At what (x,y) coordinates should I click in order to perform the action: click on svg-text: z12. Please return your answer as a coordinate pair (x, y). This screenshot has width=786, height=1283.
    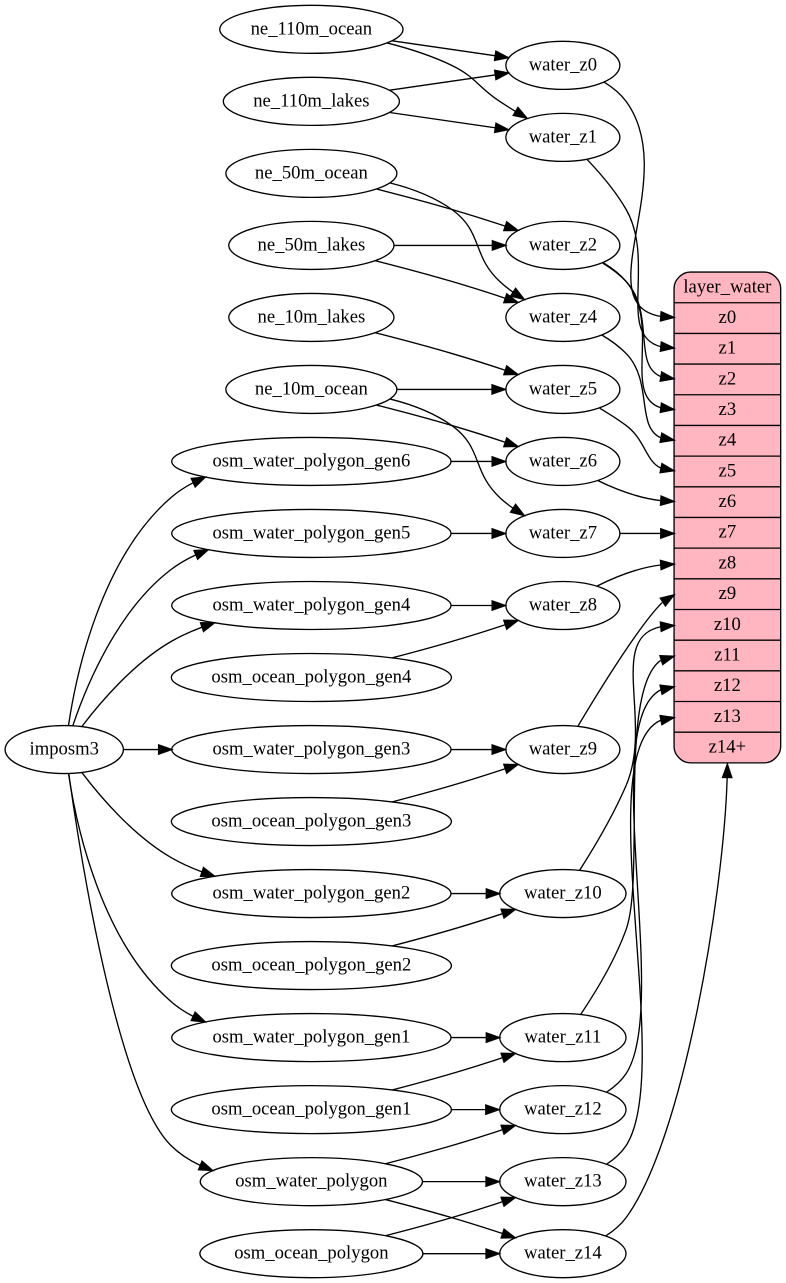
    Looking at the image, I should click on (727, 685).